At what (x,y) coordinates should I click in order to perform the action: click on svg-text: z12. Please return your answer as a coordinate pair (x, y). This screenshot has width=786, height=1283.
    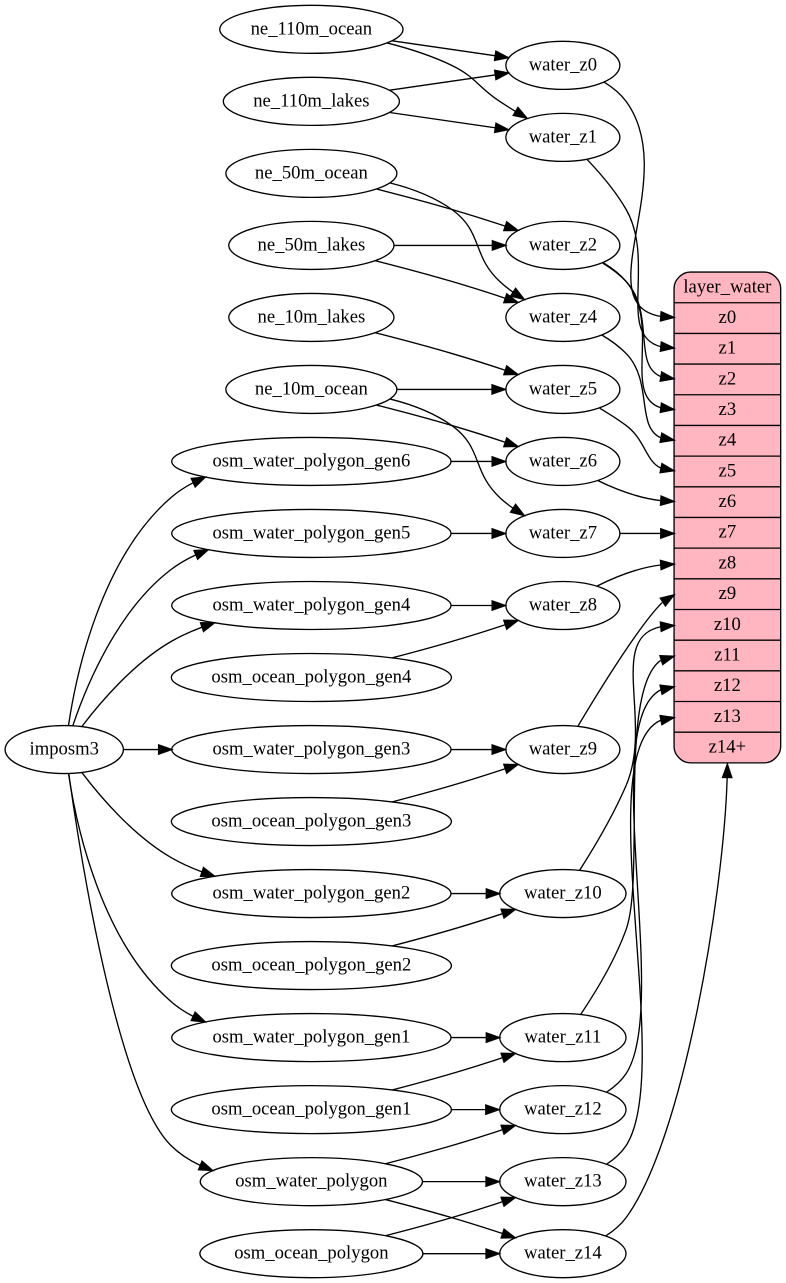
    Looking at the image, I should click on (727, 685).